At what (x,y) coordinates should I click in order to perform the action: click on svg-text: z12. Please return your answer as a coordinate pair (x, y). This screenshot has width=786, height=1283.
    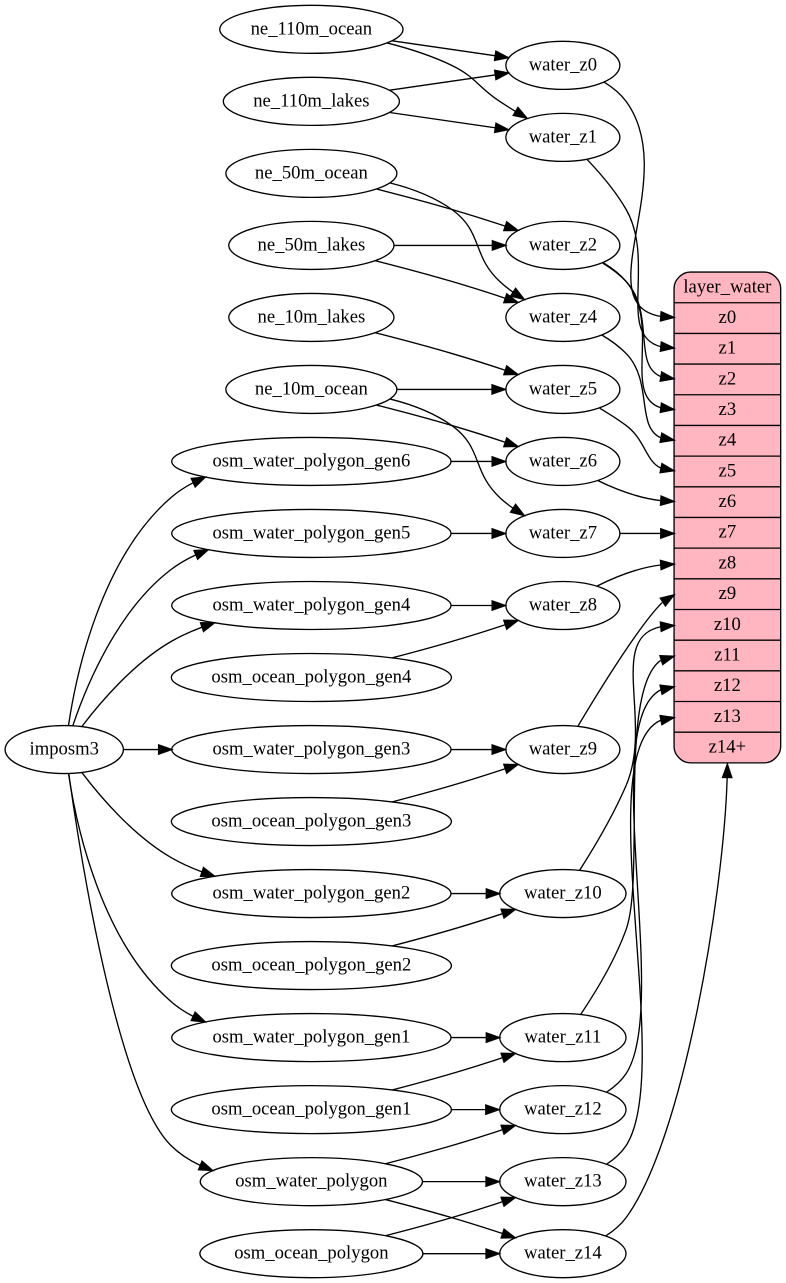
    Looking at the image, I should click on (727, 685).